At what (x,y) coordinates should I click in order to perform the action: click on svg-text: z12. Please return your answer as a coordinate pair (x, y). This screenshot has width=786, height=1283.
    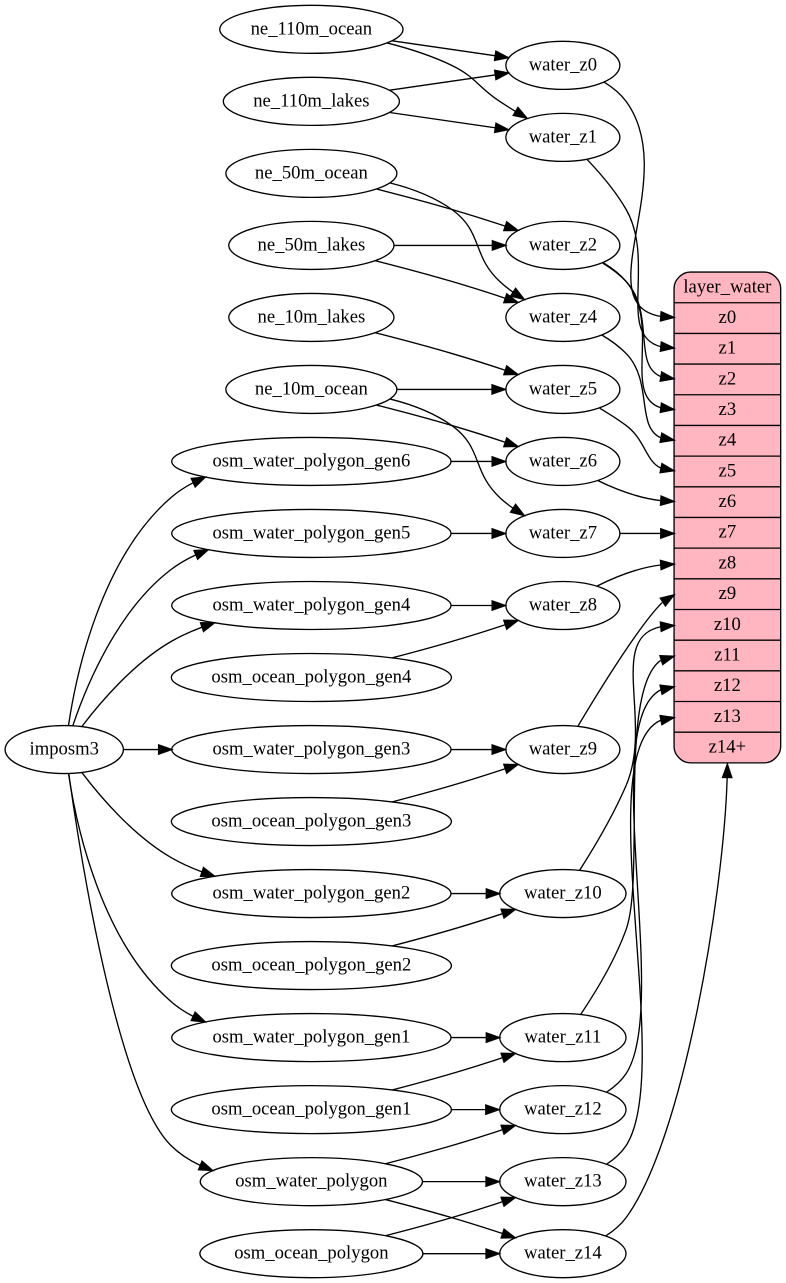
    Looking at the image, I should click on (727, 685).